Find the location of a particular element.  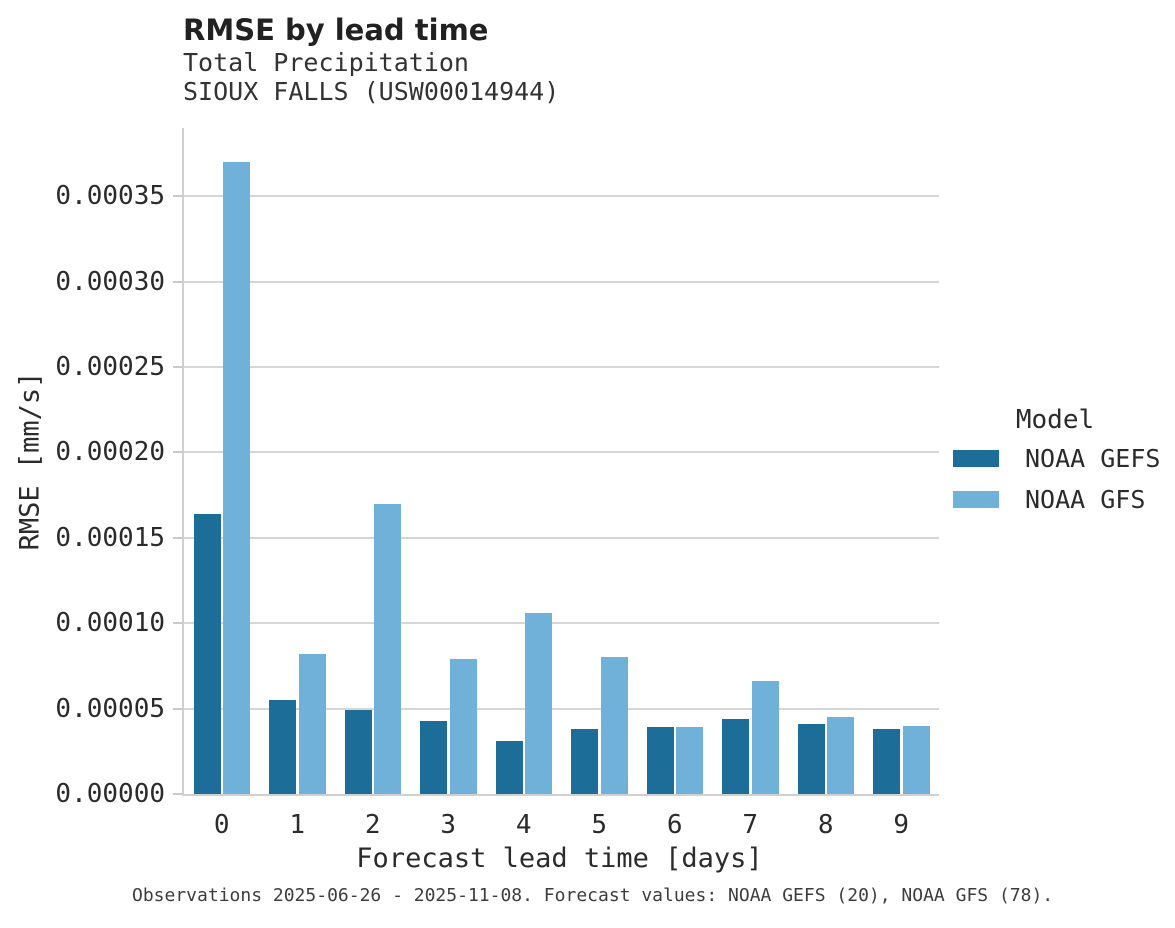

legend-swatch-noaa-gefs is located at coordinates (976, 458).